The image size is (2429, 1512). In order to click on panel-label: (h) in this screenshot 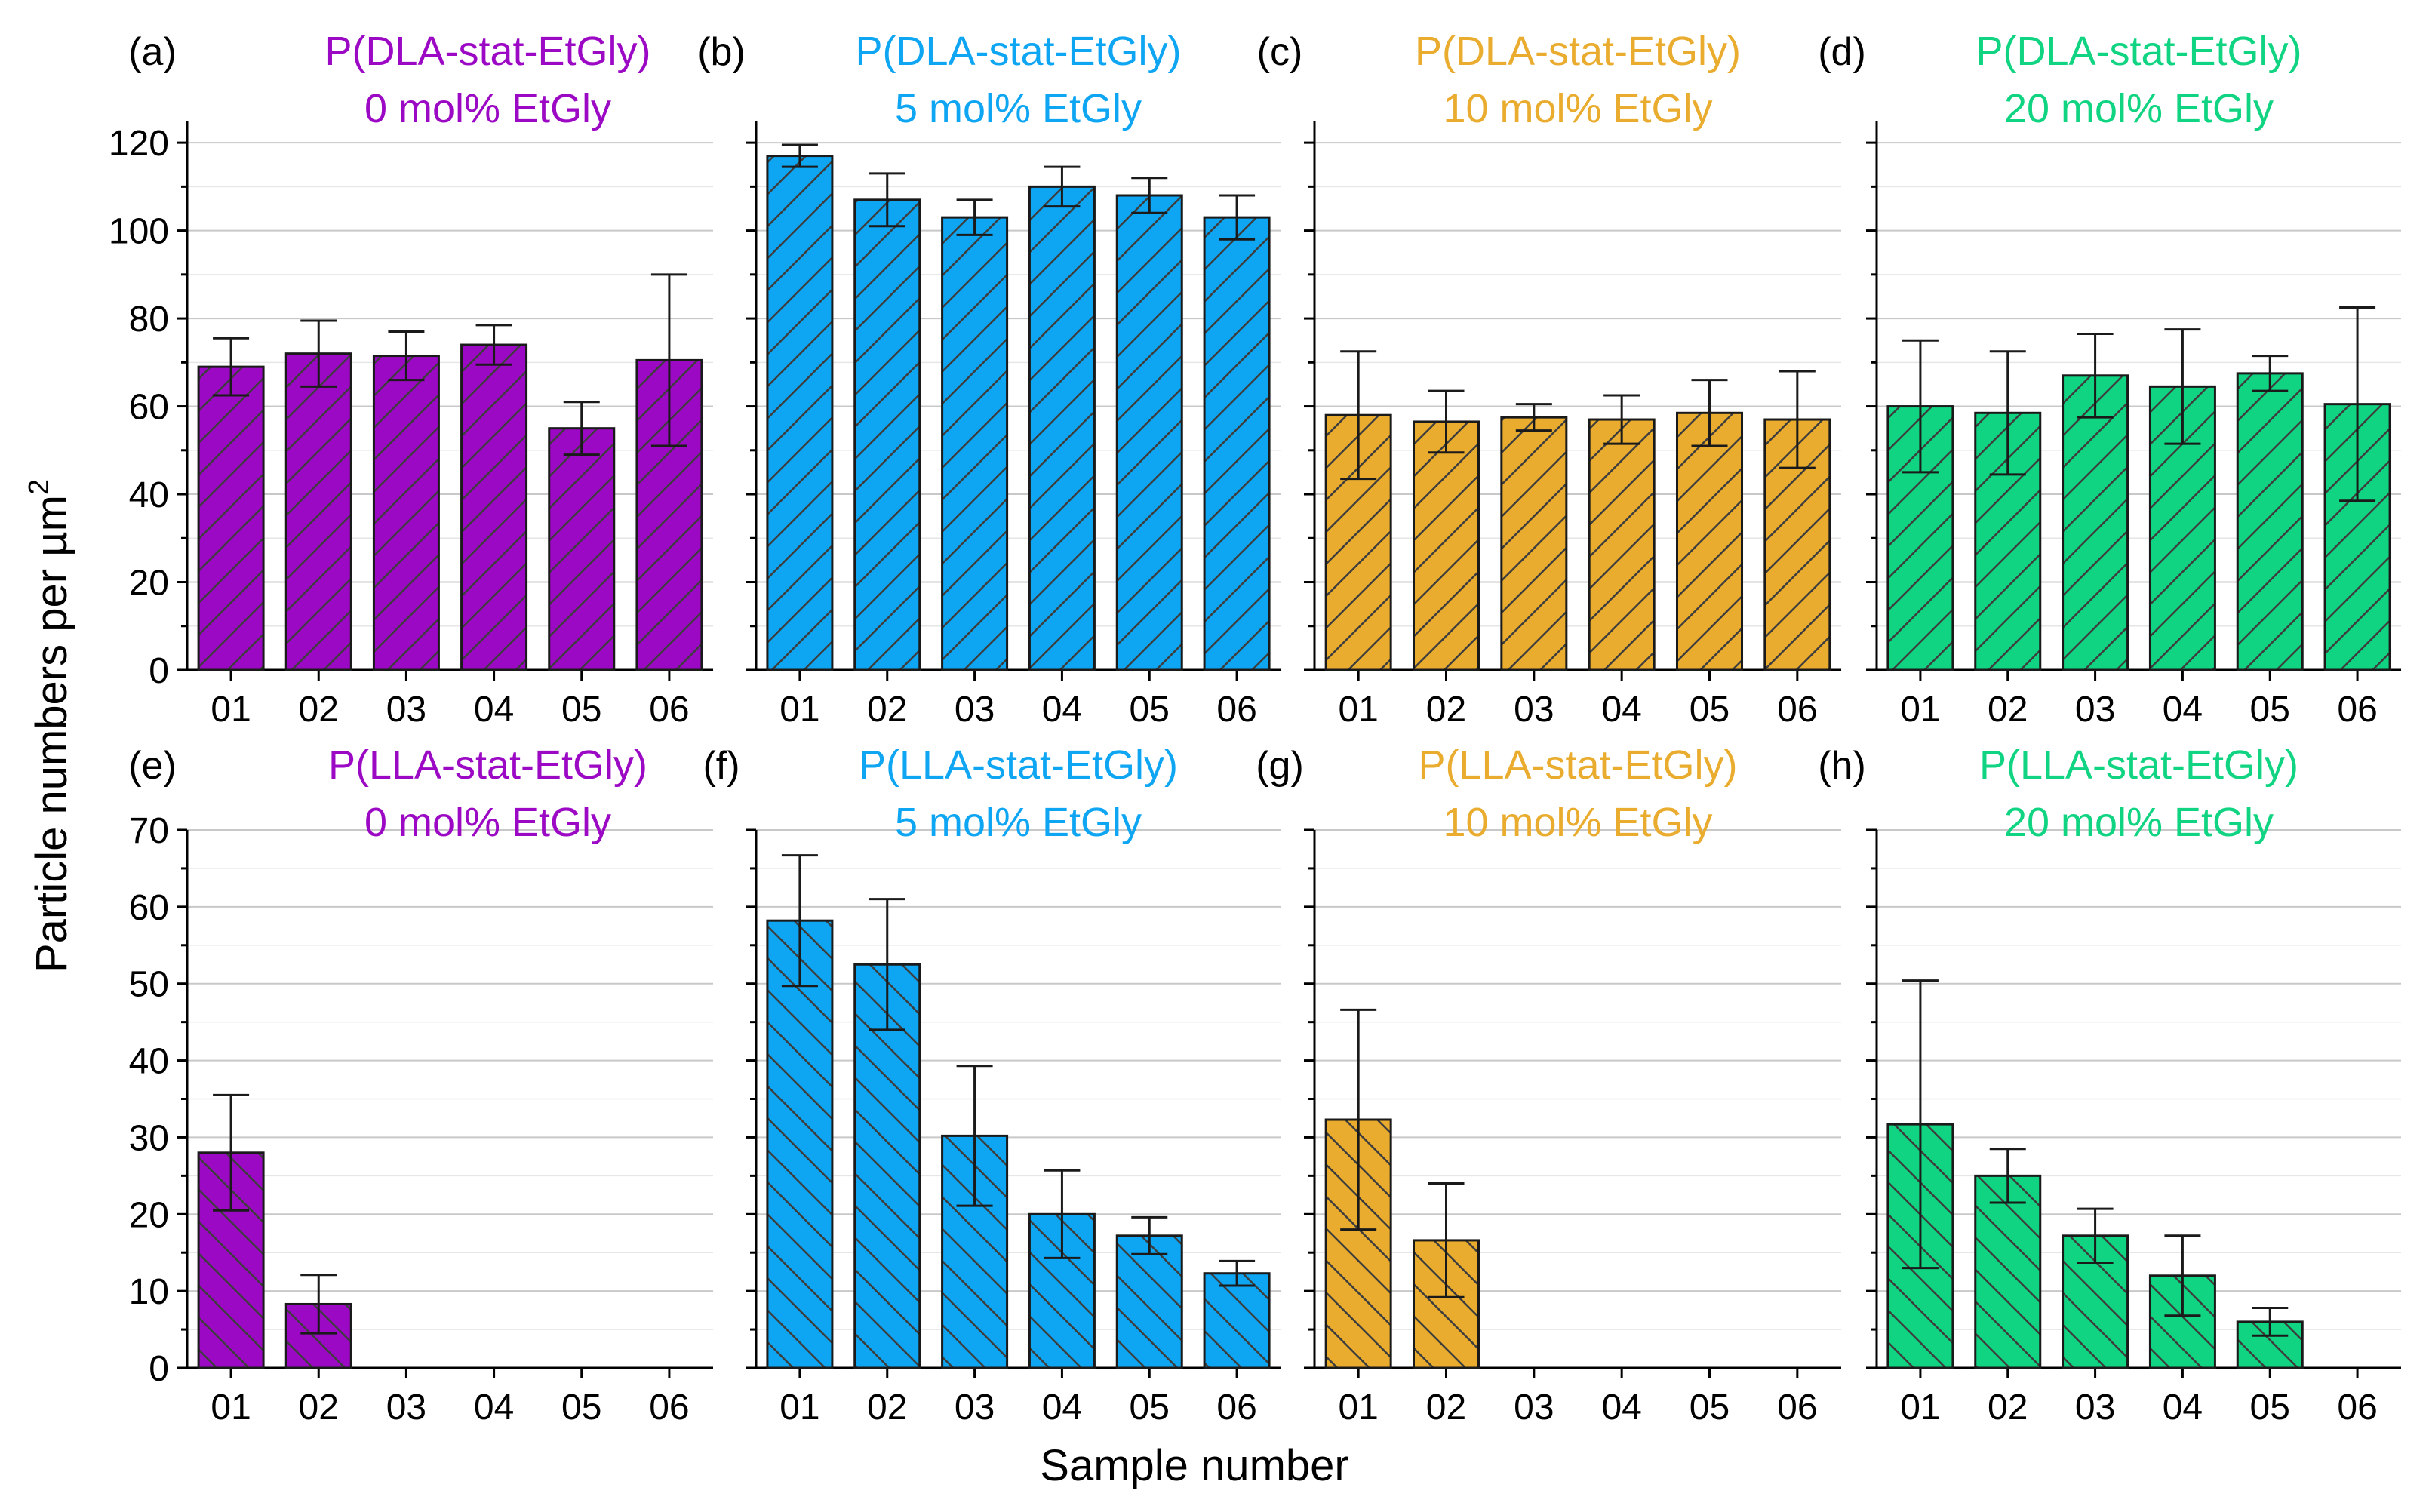, I will do `click(1842, 766)`.